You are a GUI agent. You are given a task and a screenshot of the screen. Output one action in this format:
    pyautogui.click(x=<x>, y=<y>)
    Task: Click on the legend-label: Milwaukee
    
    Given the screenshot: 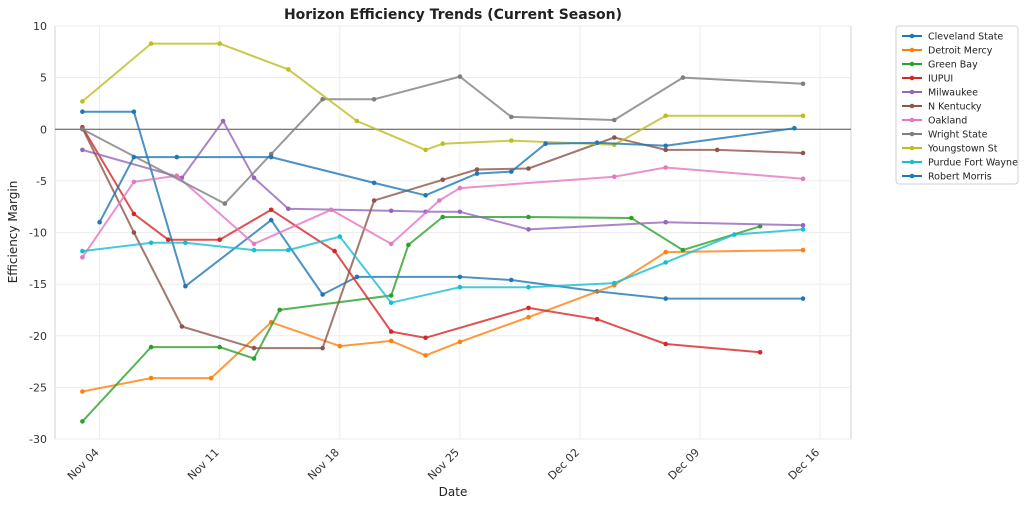 What is the action you would take?
    pyautogui.click(x=953, y=93)
    